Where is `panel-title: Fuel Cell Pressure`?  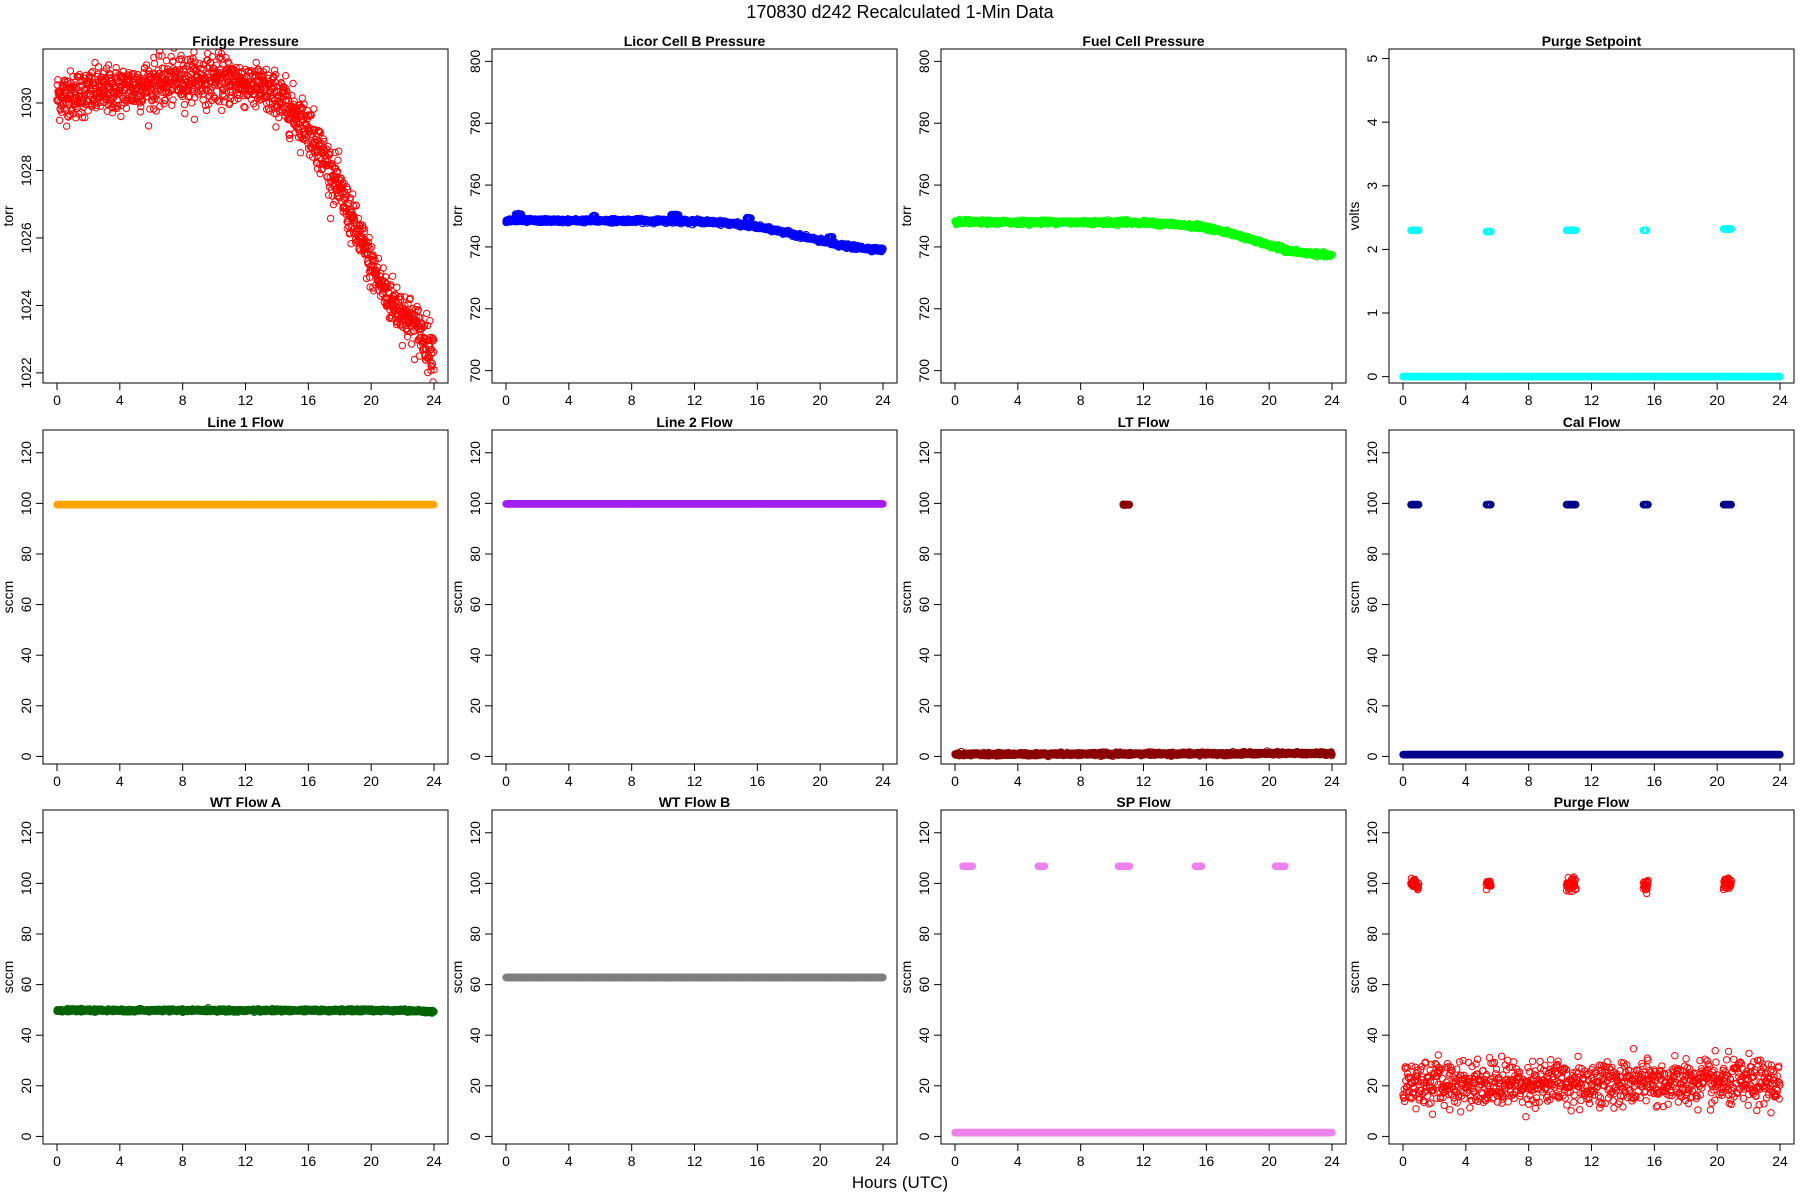 panel-title: Fuel Cell Pressure is located at coordinates (1143, 41).